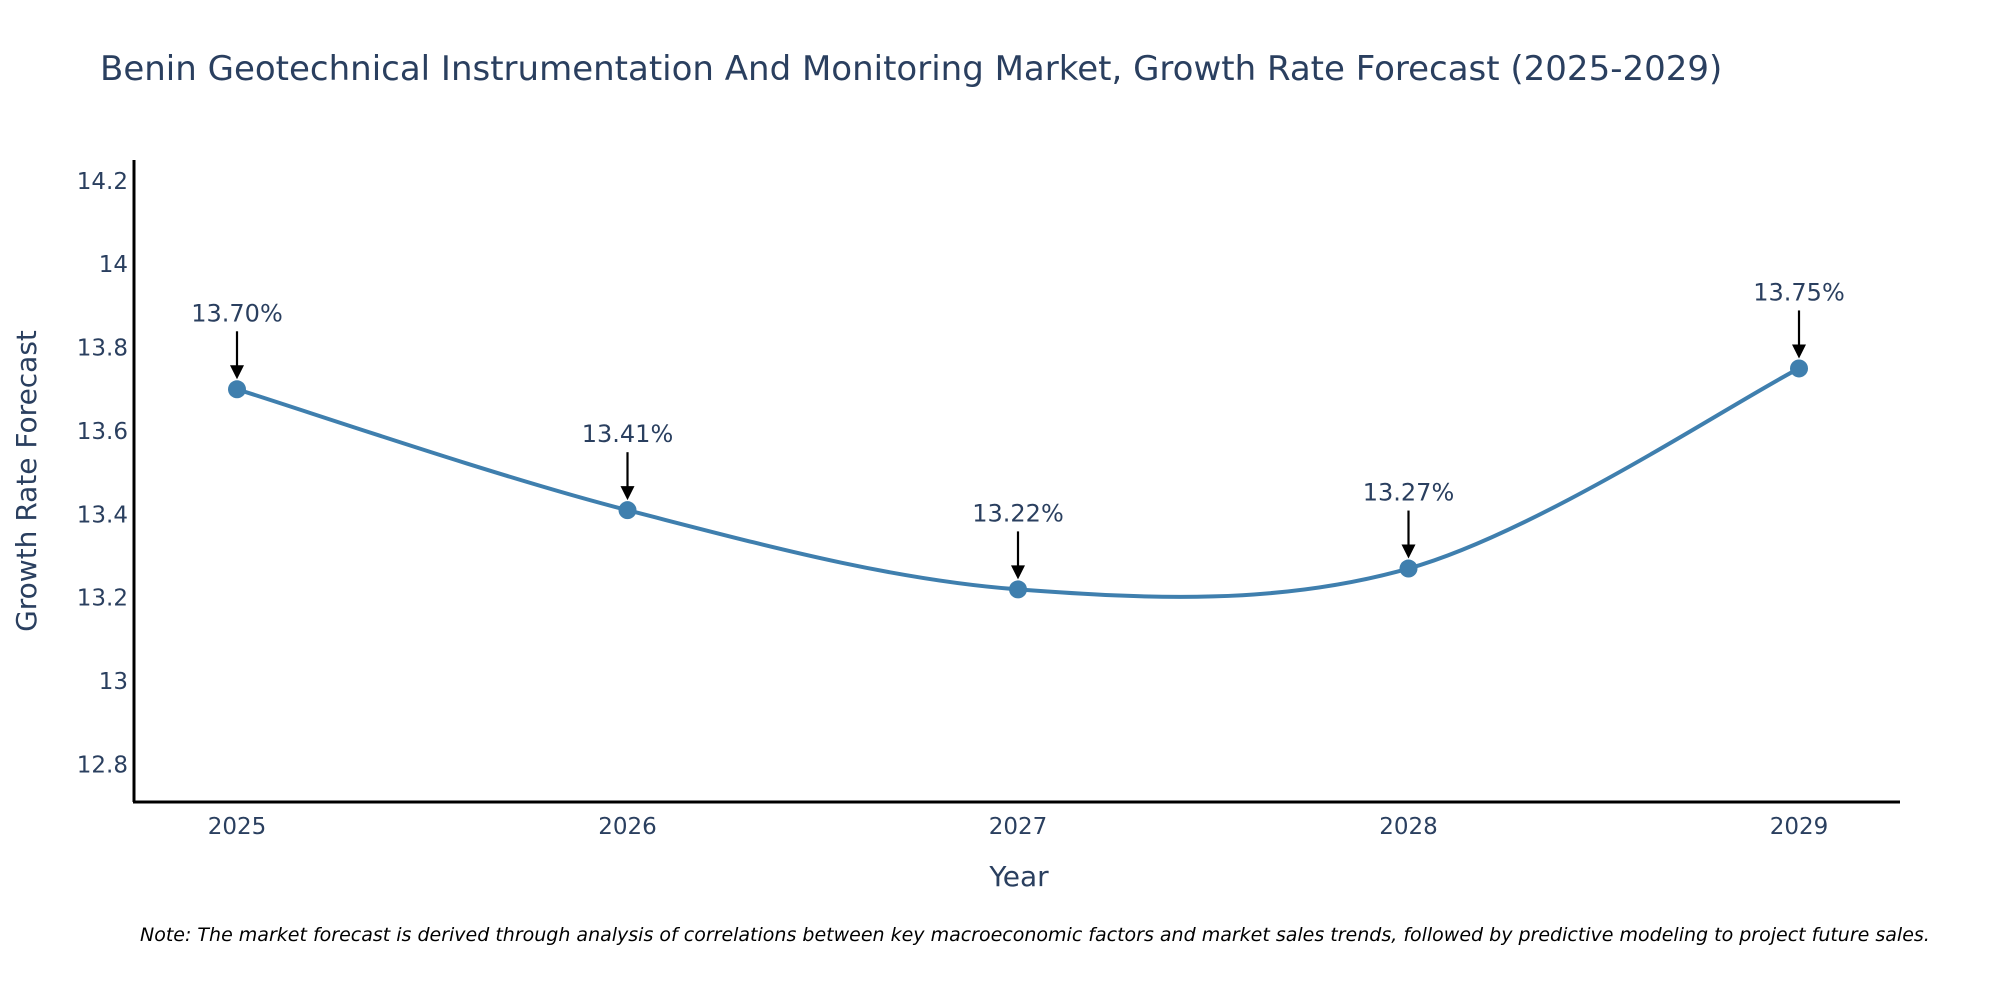  Describe the element at coordinates (102, 599) in the screenshot. I see `y-tick-label: 13.2` at that location.